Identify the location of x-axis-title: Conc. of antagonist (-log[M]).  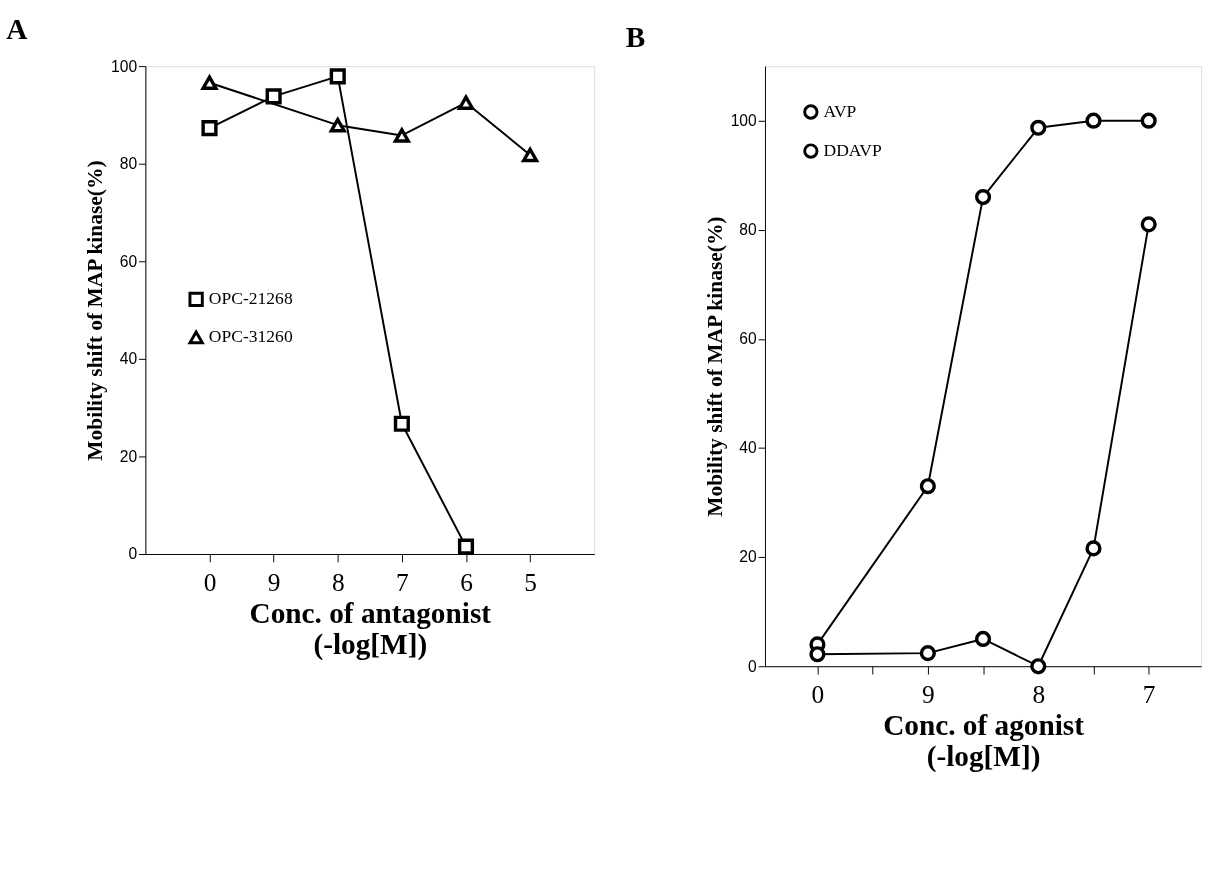
(370, 629).